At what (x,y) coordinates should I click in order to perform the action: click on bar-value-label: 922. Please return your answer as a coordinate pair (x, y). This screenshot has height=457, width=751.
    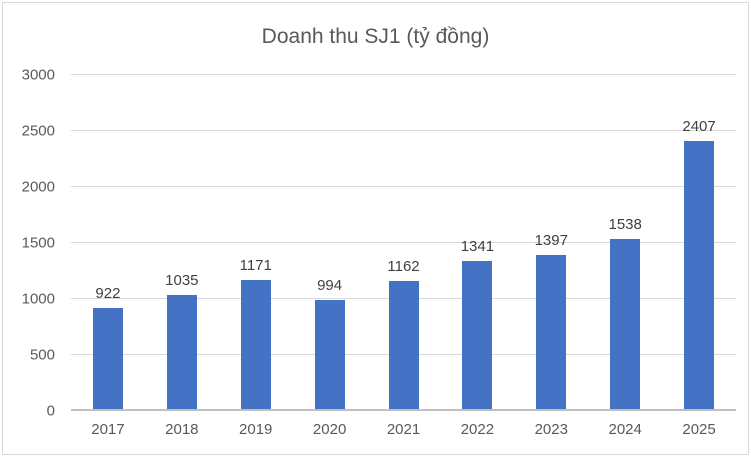
    Looking at the image, I should click on (108, 293).